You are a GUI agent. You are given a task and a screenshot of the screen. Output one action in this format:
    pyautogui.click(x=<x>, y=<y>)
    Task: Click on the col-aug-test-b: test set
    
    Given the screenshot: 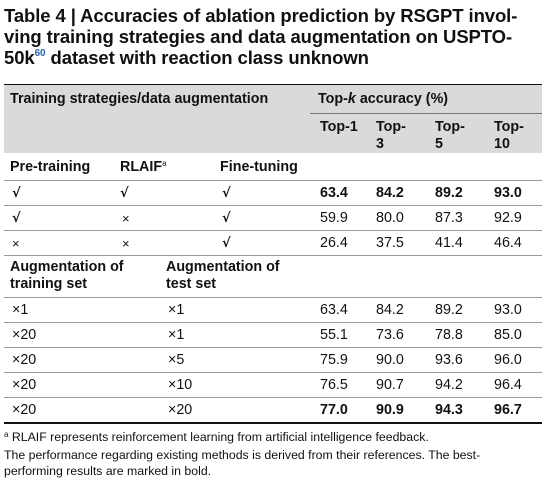 What is the action you would take?
    pyautogui.click(x=191, y=284)
    